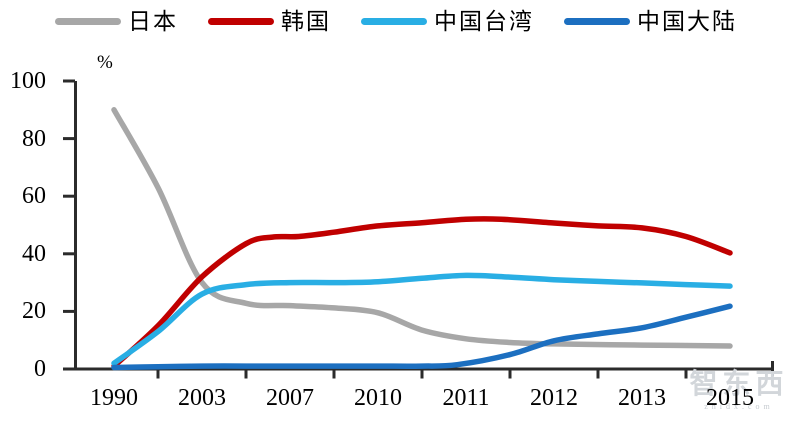 The width and height of the screenshot is (800, 434). Describe the element at coordinates (378, 398) in the screenshot. I see `x-axis-tick-label: 2010` at that location.